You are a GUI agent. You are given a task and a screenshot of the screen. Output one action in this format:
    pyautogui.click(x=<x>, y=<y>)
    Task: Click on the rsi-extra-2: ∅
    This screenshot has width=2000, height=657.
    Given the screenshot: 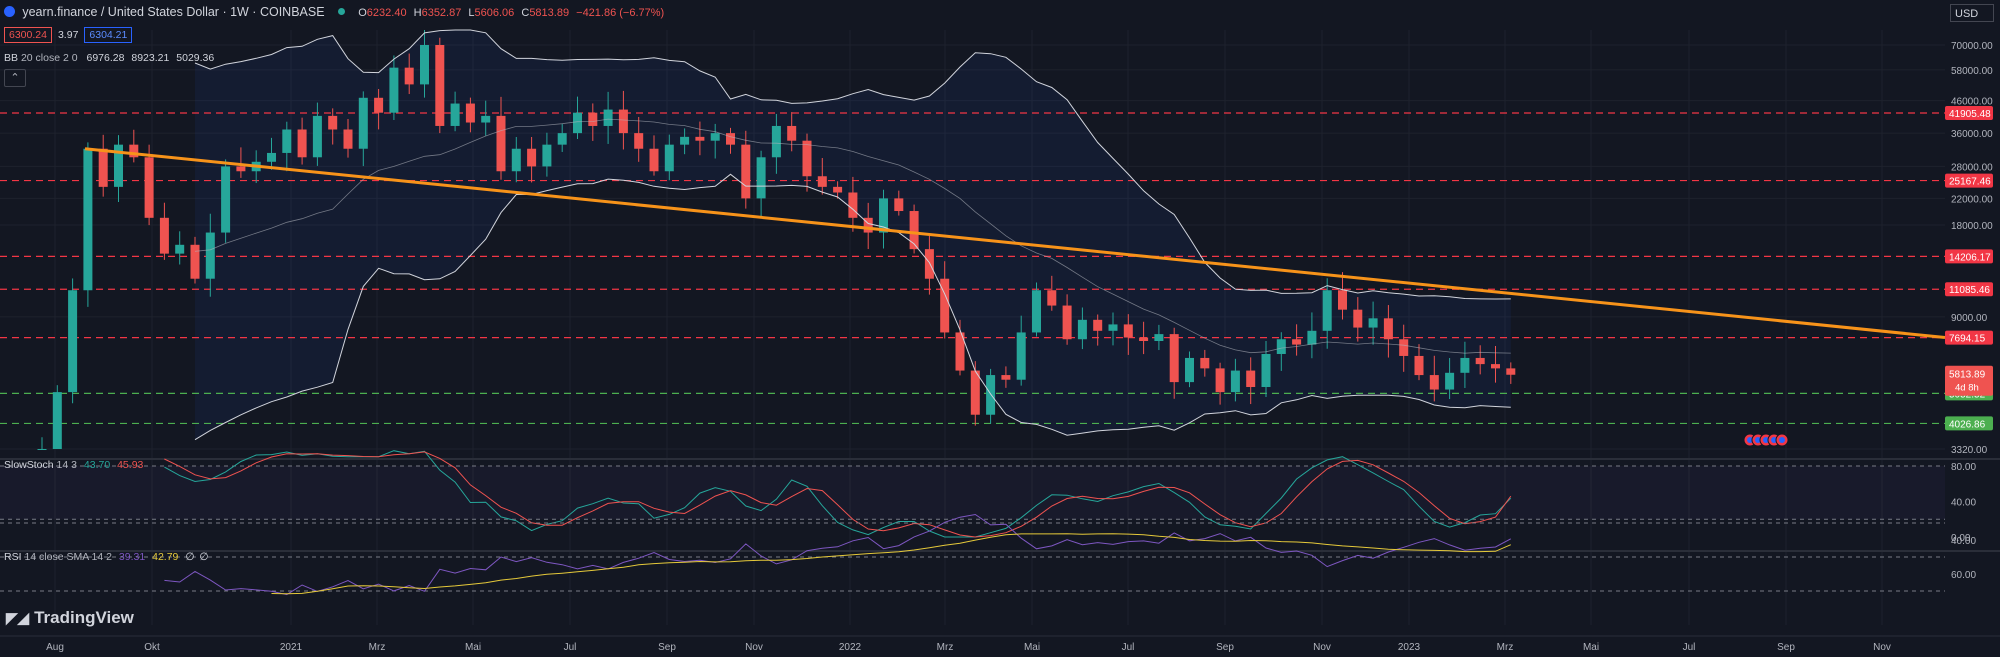 What is the action you would take?
    pyautogui.click(x=204, y=557)
    